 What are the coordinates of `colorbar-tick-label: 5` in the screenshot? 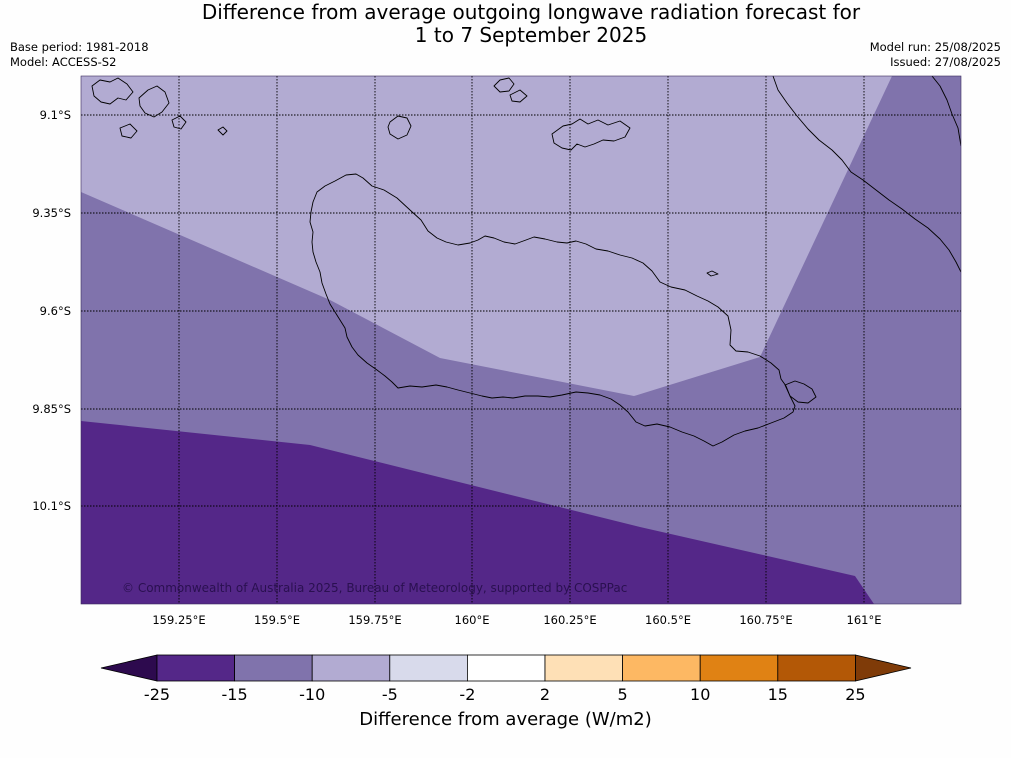 It's located at (623, 694).